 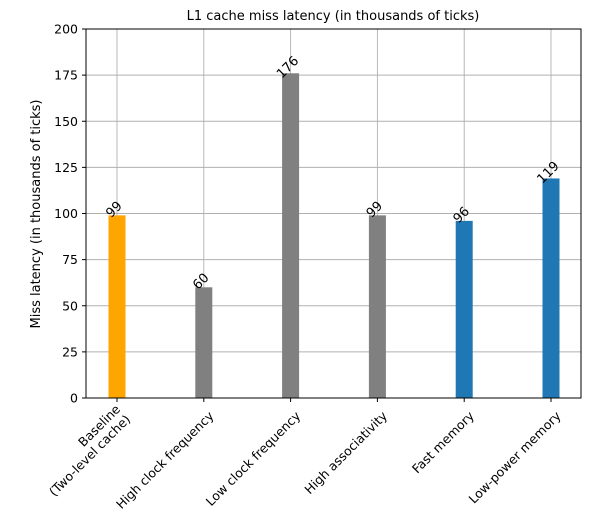 I want to click on x-tick-label-line: Fast memory, so click(x=443, y=442).